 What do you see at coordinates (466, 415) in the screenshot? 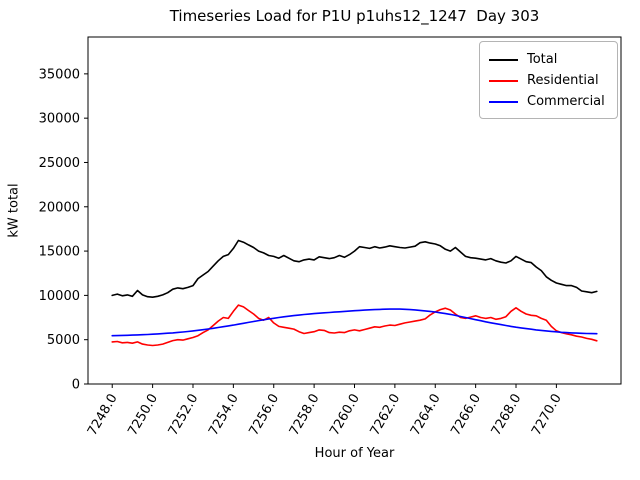
I see `x-tick-label: 7266.0` at bounding box center [466, 415].